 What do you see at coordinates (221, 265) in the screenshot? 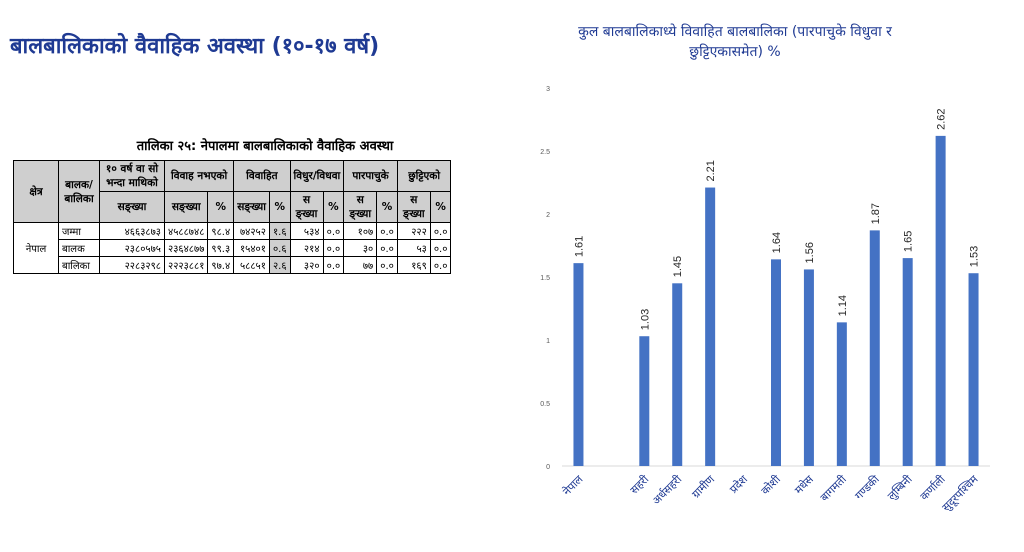
I see `cell-unmarried-percent: ९७.४` at bounding box center [221, 265].